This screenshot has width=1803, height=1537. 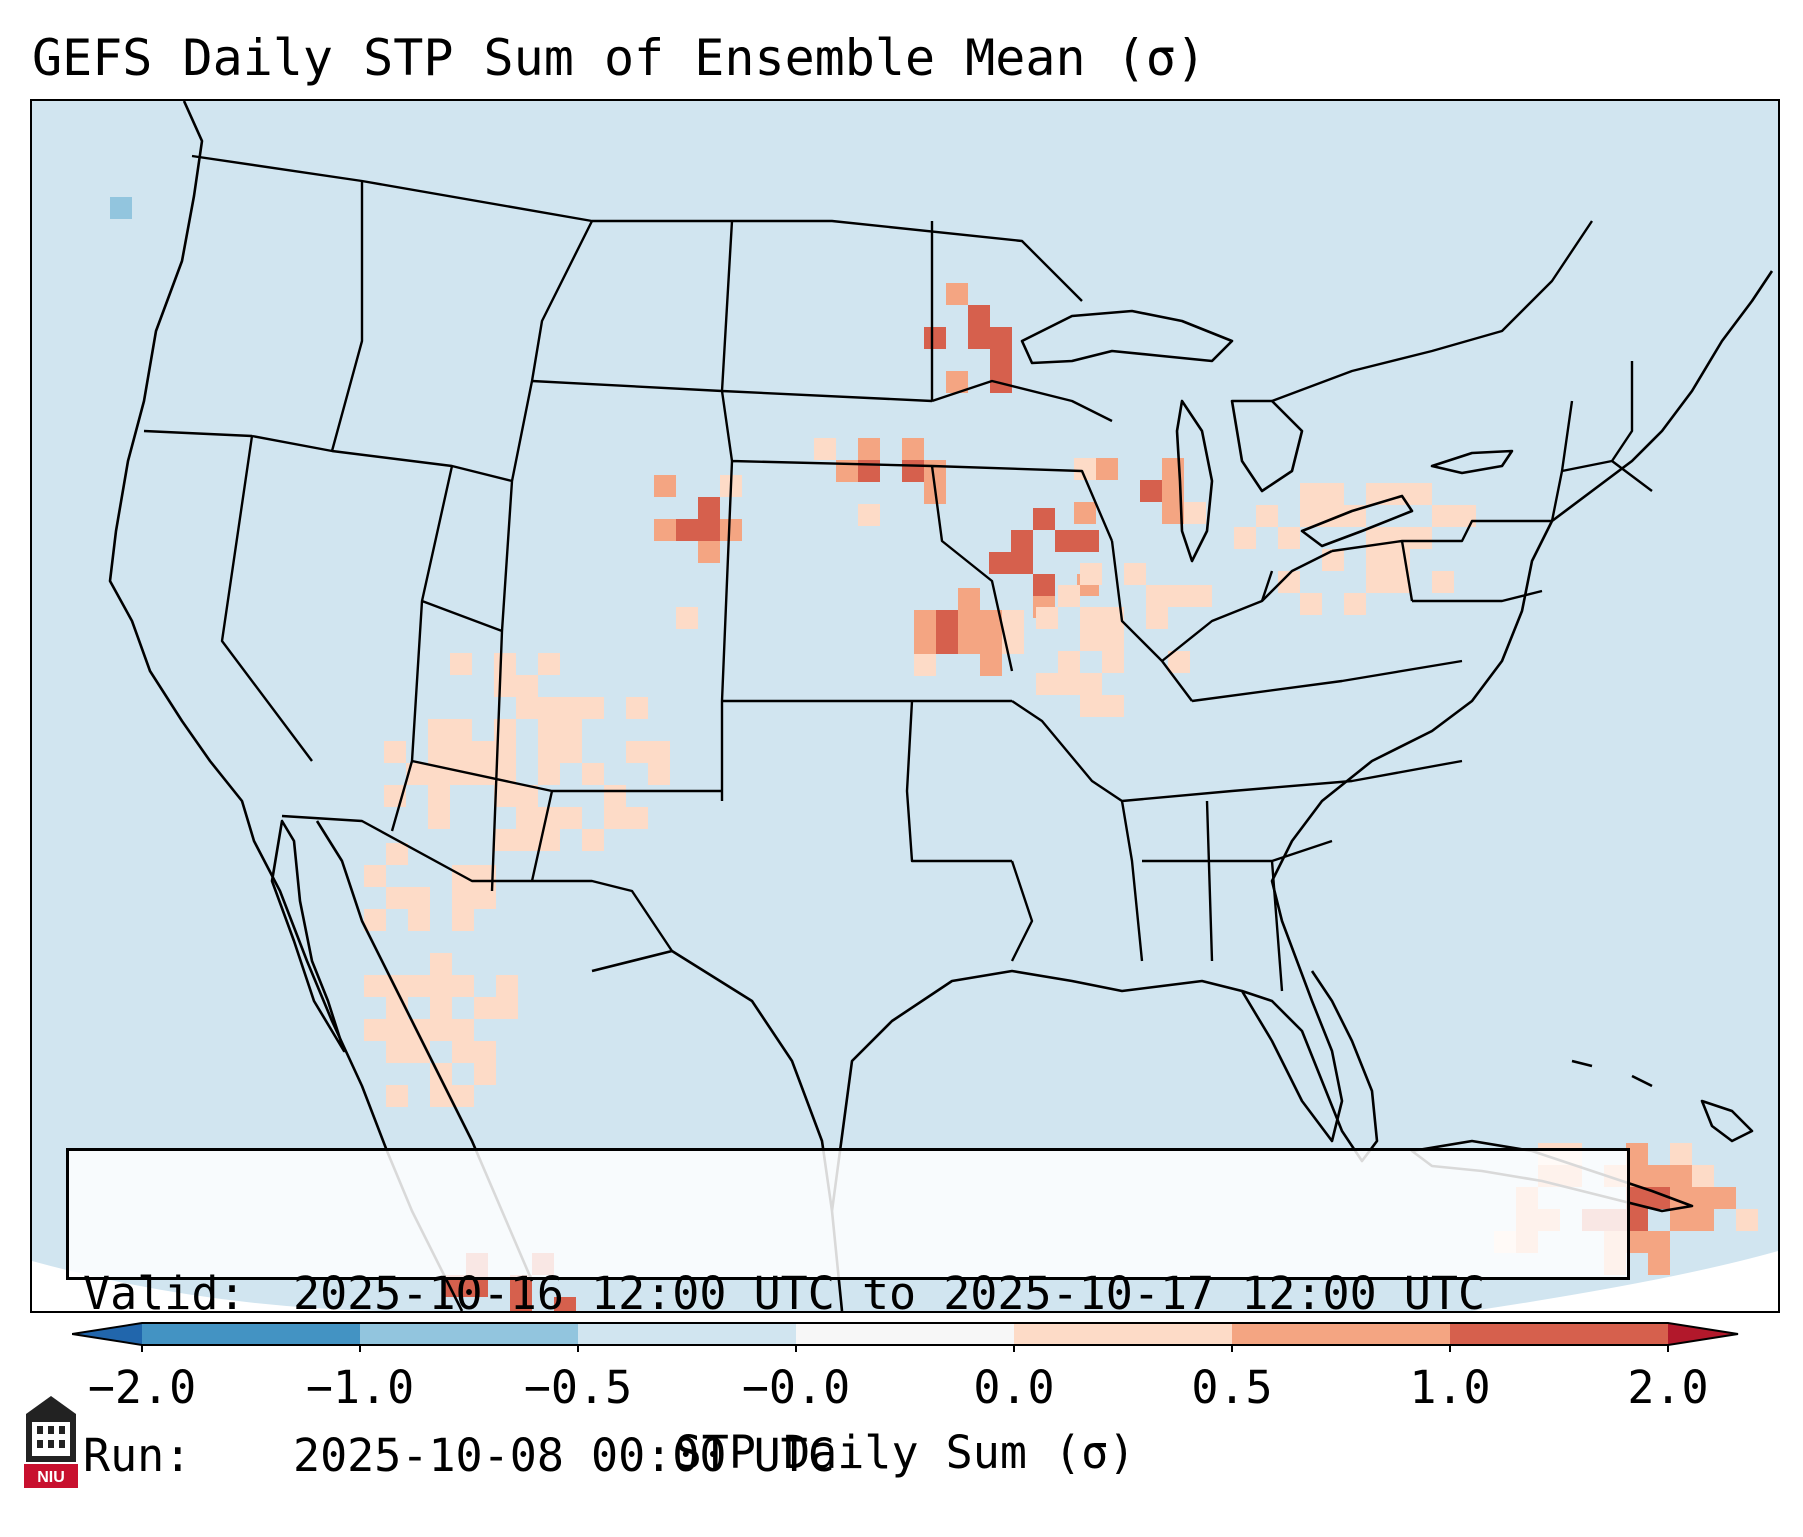 What do you see at coordinates (619, 58) in the screenshot?
I see `map-title: GEFS Daily STP Sum of Ensemble Mean (σ)` at bounding box center [619, 58].